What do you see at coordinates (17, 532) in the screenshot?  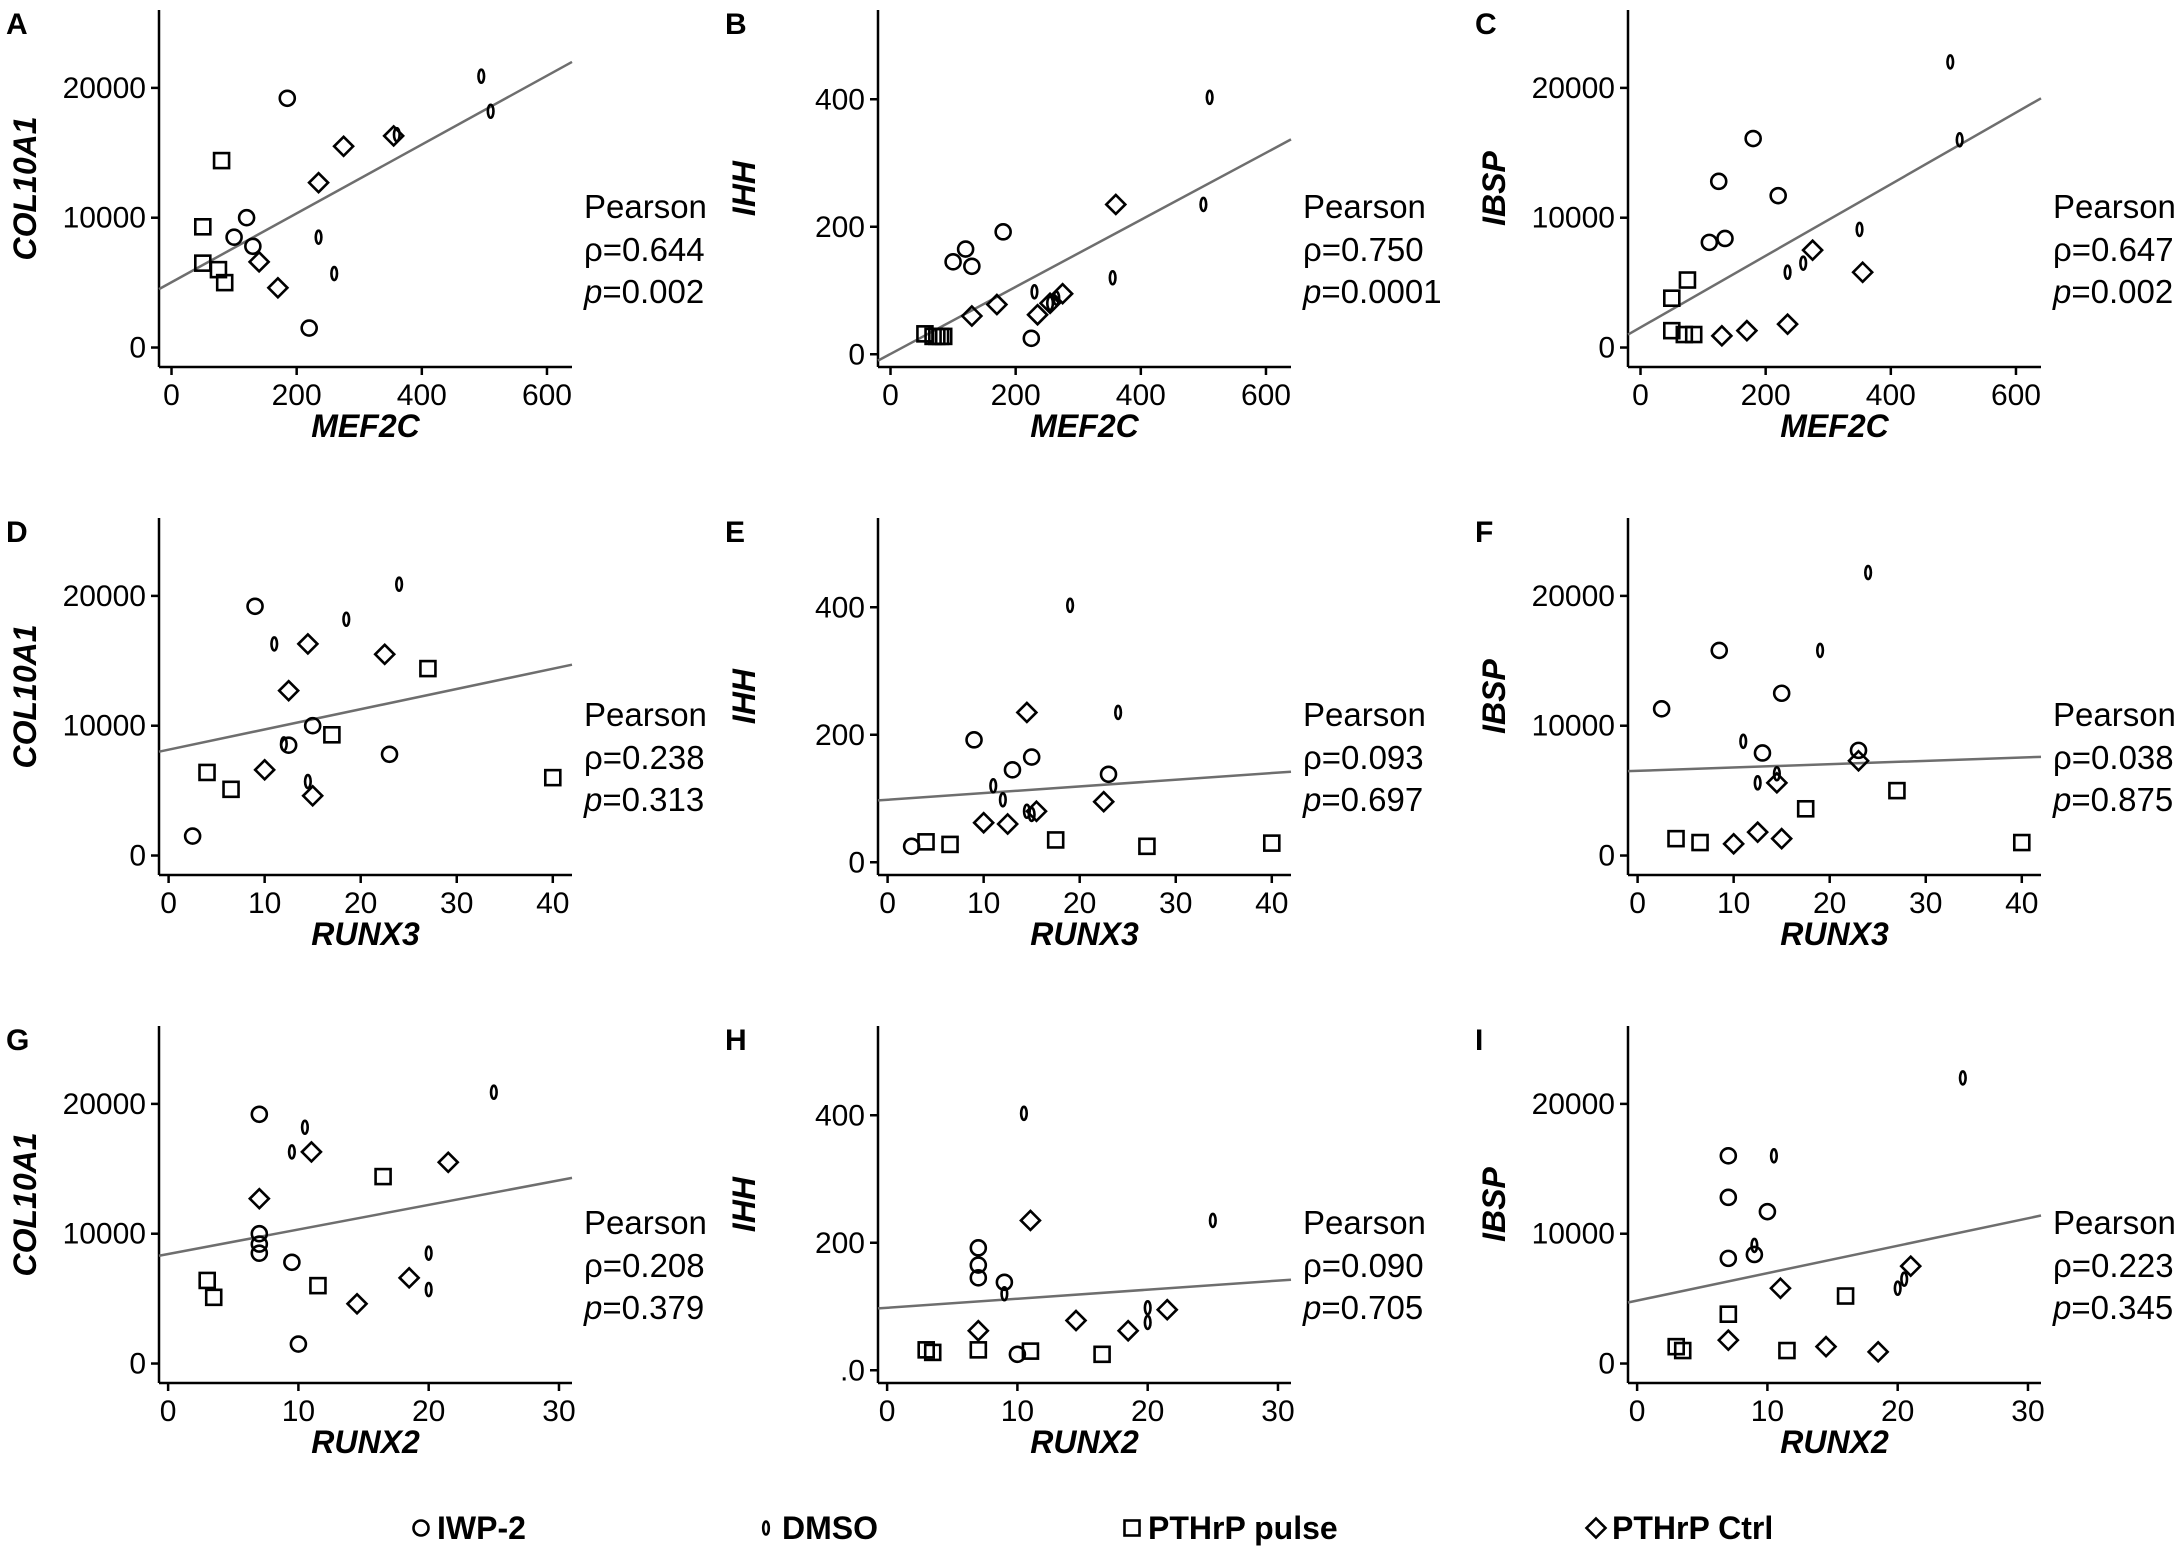 I see `panel-letter: D` at bounding box center [17, 532].